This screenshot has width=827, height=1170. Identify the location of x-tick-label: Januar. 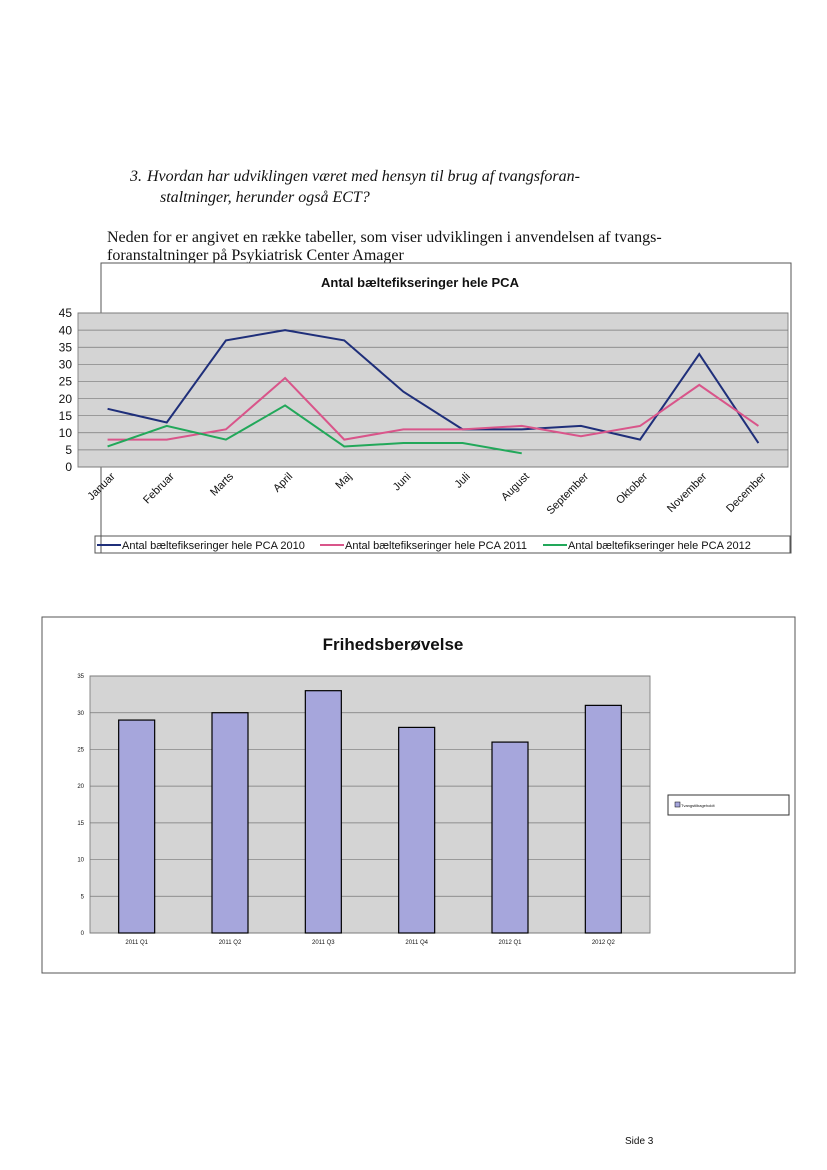
(101, 486).